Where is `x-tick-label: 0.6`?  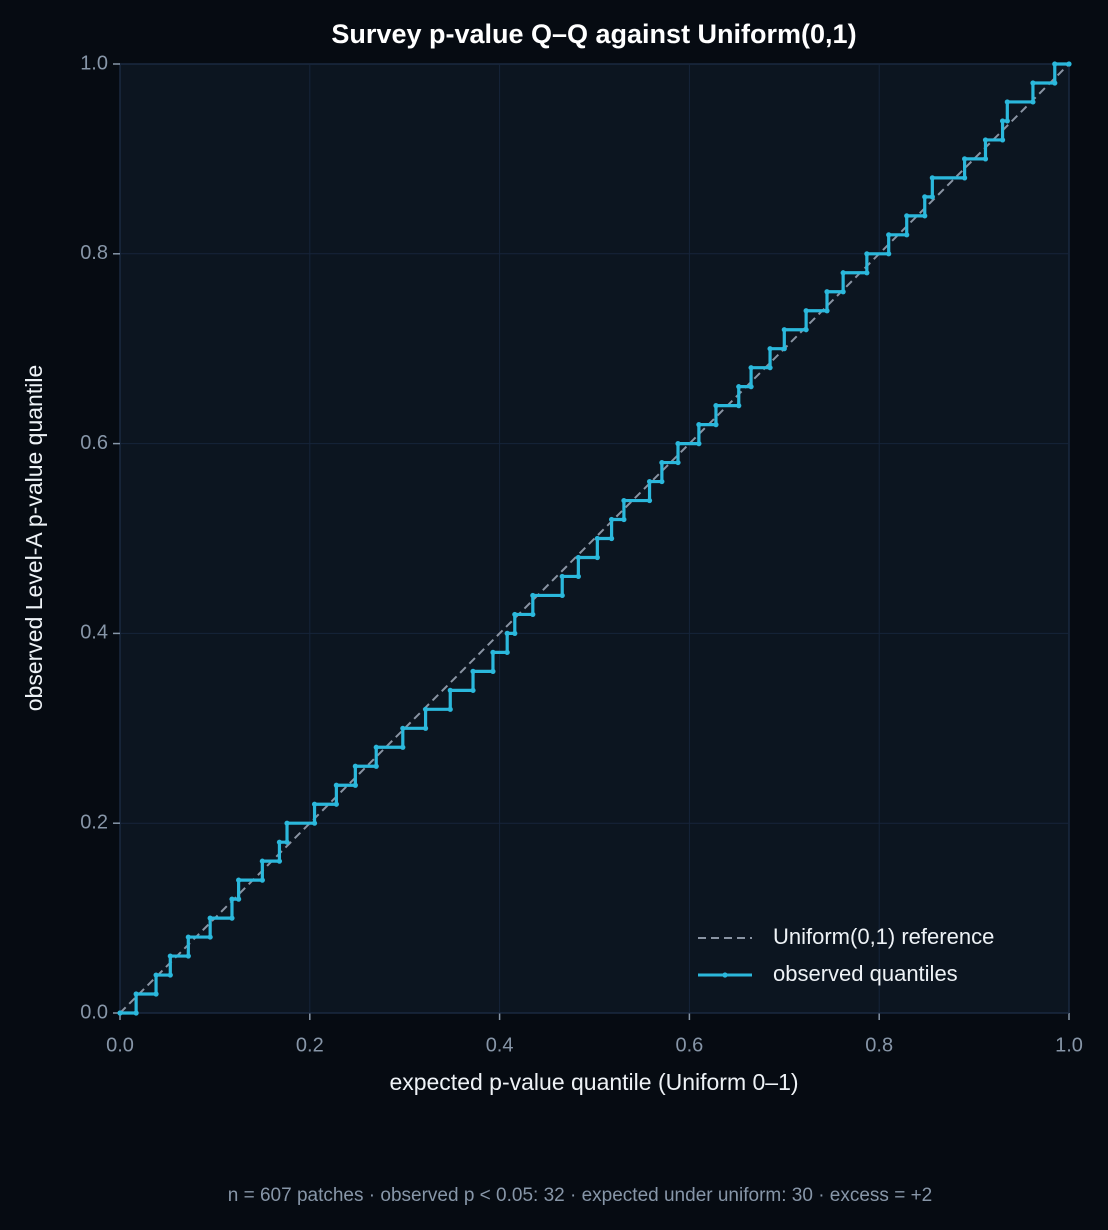 x-tick-label: 0.6 is located at coordinates (689, 1045).